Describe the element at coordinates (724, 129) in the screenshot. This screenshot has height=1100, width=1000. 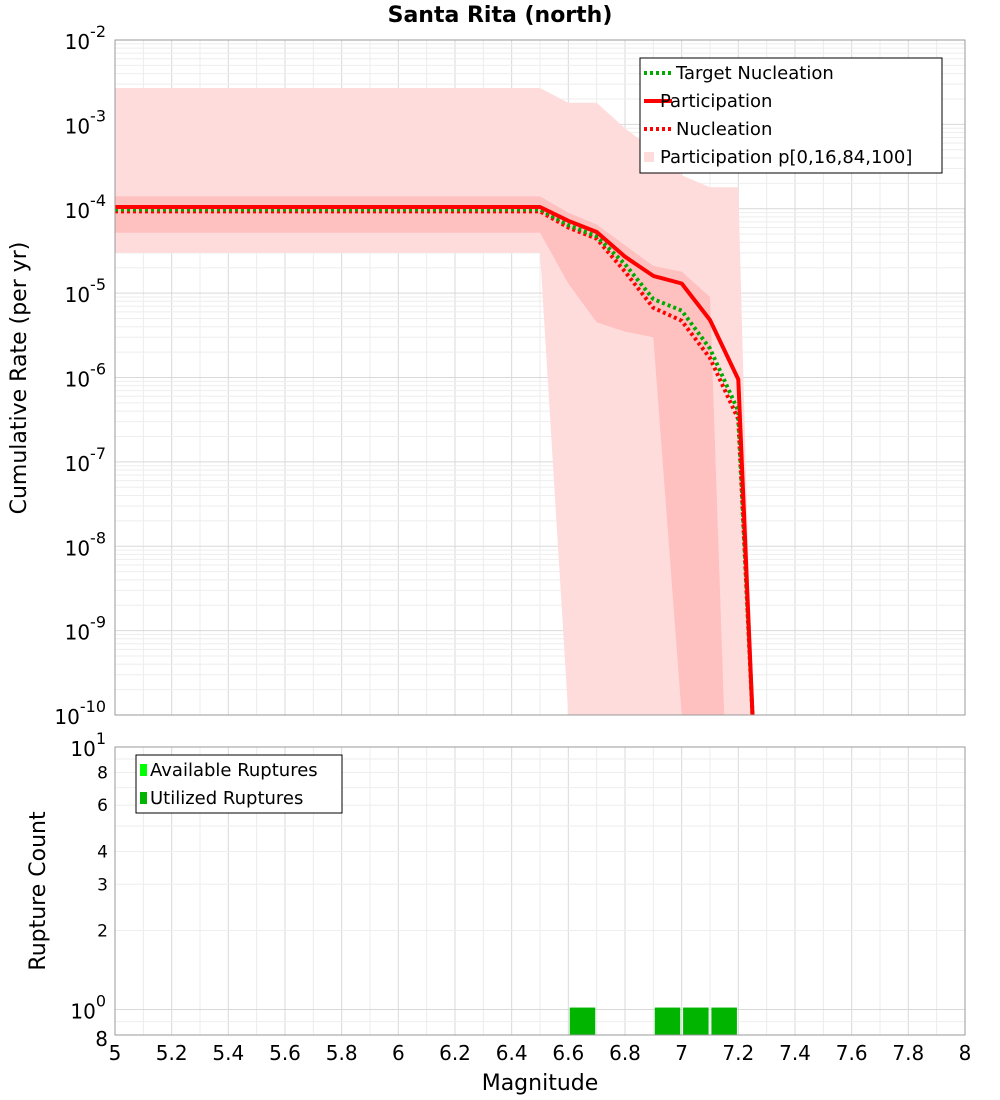
I see `rate-legend-label: Nucleation` at that location.